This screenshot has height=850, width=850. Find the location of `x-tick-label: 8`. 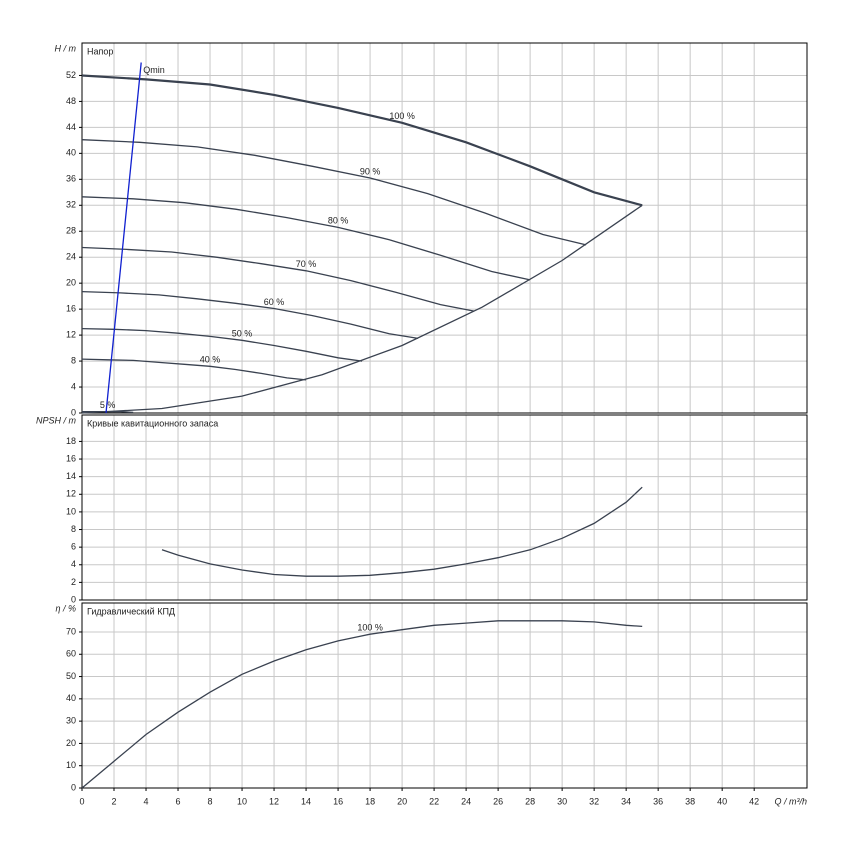

x-tick-label: 8 is located at coordinates (210, 801).